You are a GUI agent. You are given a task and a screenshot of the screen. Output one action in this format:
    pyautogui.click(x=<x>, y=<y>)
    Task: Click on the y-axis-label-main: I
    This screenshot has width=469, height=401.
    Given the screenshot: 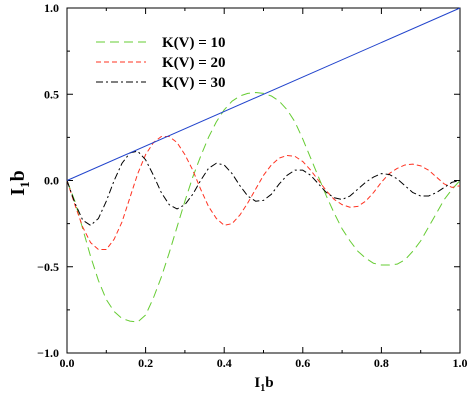 What is the action you would take?
    pyautogui.click(x=18, y=192)
    